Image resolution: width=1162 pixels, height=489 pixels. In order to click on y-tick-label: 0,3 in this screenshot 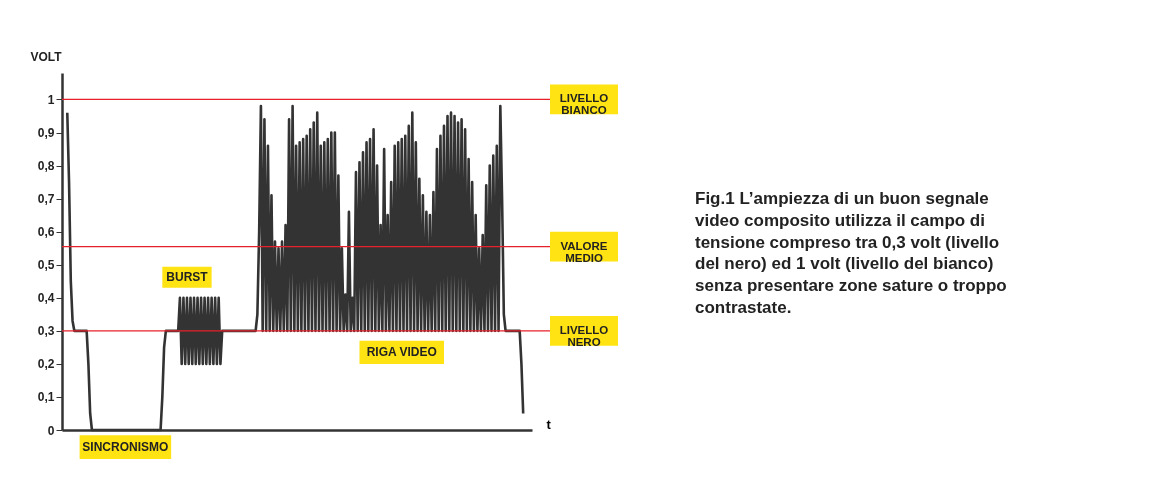, I will do `click(46, 331)`.